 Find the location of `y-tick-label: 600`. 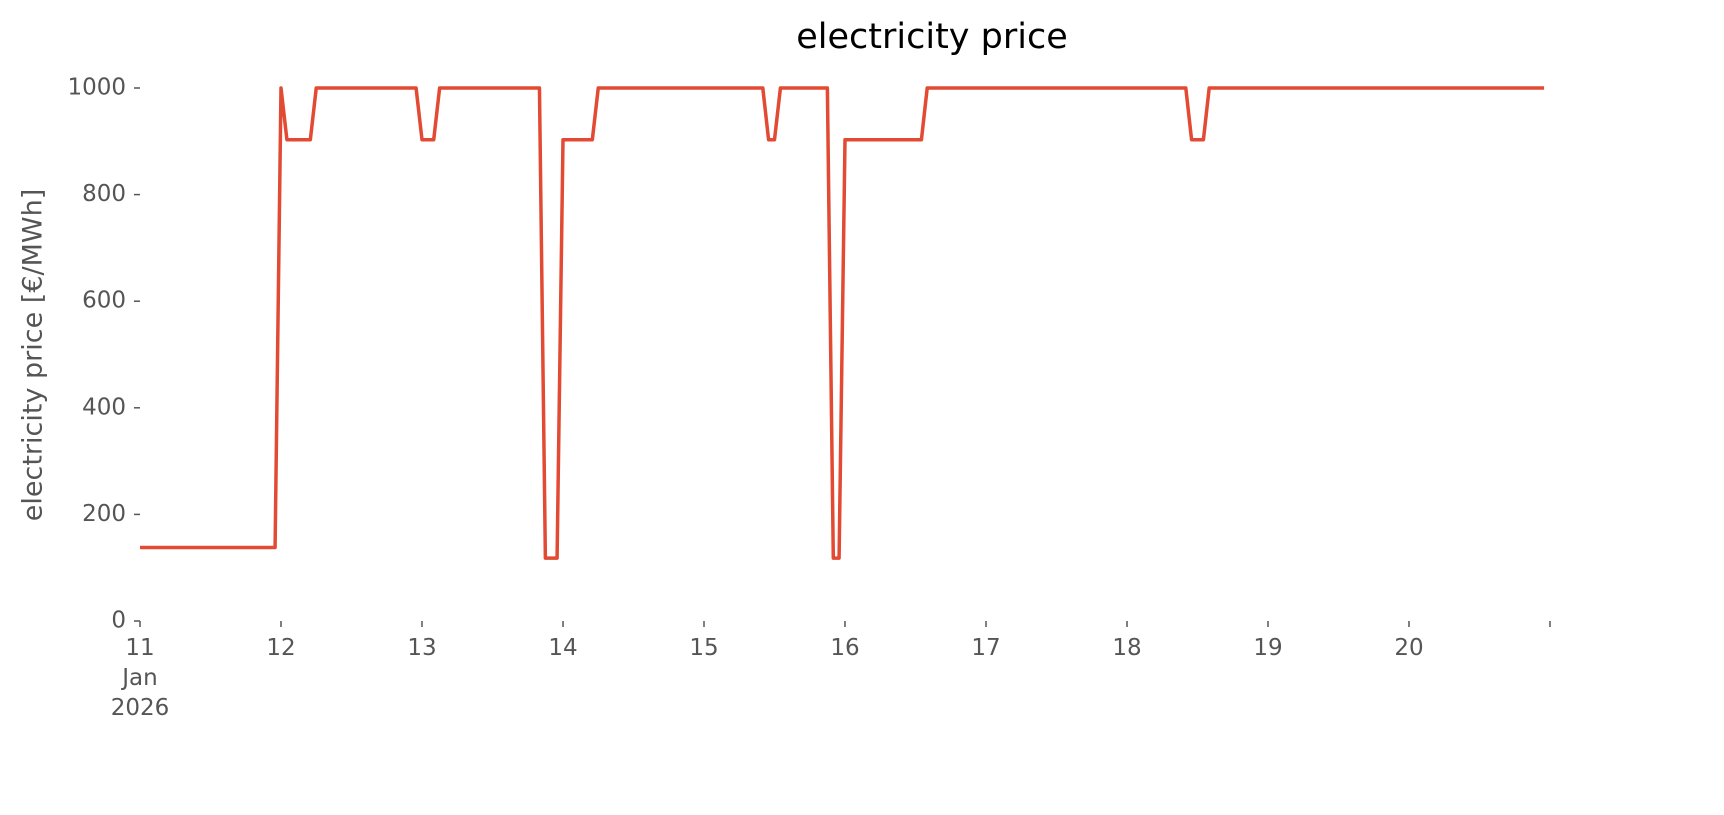

y-tick-label: 600 is located at coordinates (104, 301).